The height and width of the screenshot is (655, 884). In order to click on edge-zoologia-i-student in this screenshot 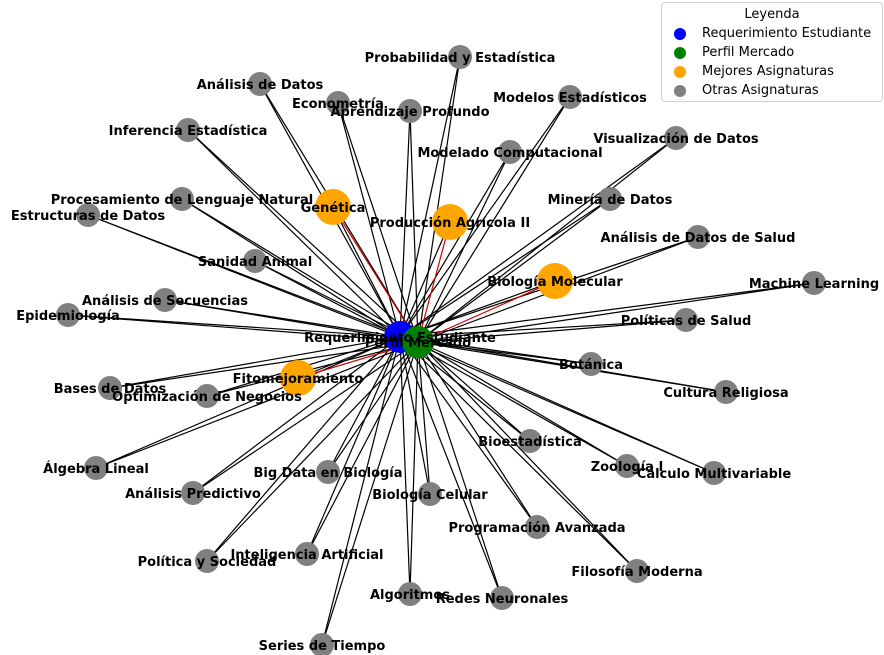, I will do `click(513, 401)`.